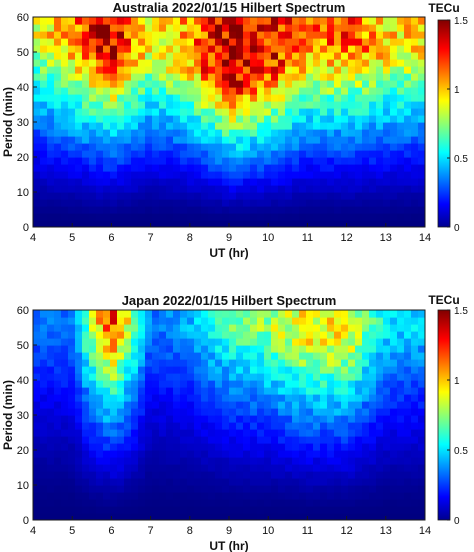 The height and width of the screenshot is (552, 474). What do you see at coordinates (443, 8) in the screenshot?
I see `australia-colorbar-label: TECu` at bounding box center [443, 8].